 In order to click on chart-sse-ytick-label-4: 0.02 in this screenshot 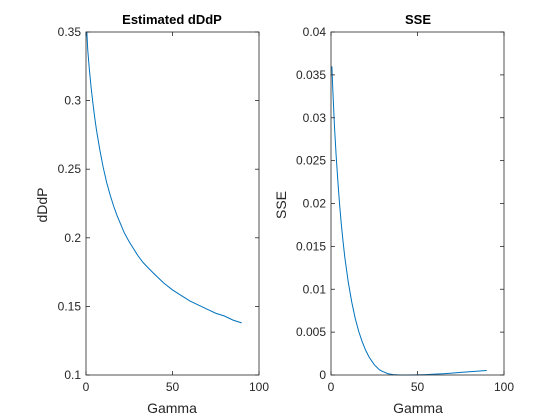, I will do `click(315, 204)`.